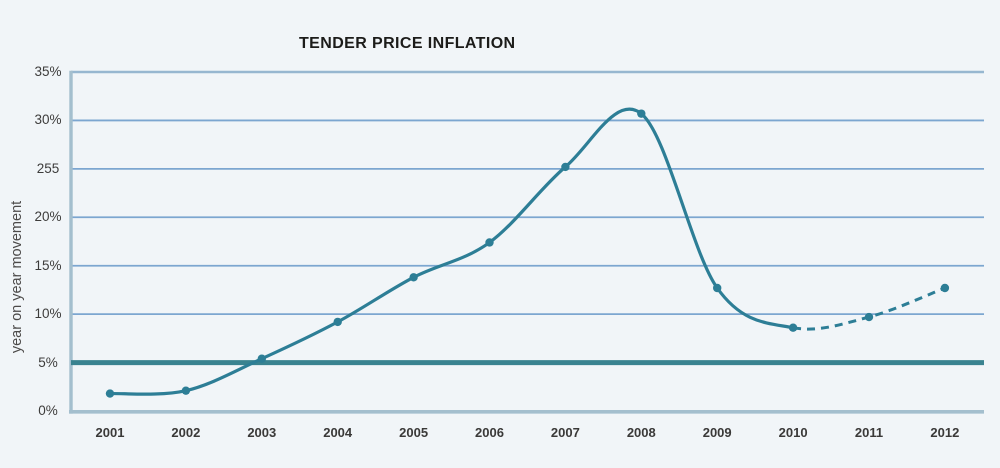 This screenshot has height=468, width=1000. I want to click on x-tick-label: 2010, so click(793, 432).